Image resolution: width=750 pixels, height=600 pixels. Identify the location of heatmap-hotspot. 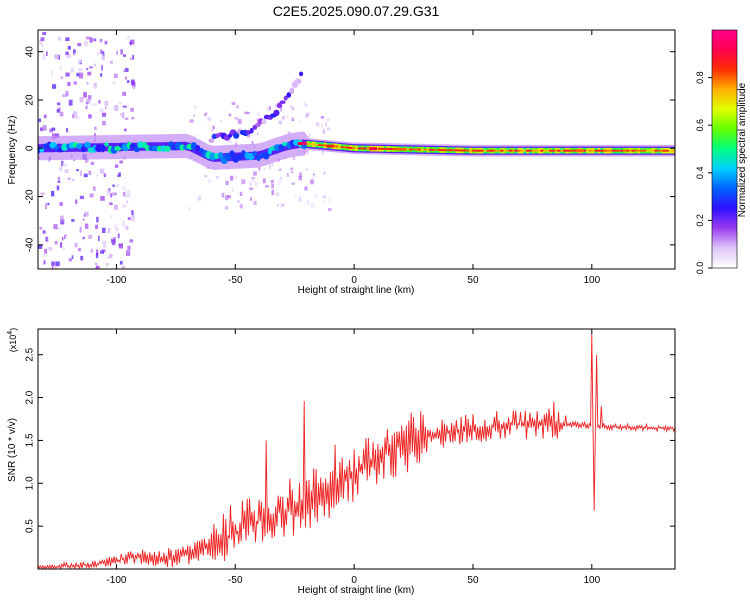
(301, 143).